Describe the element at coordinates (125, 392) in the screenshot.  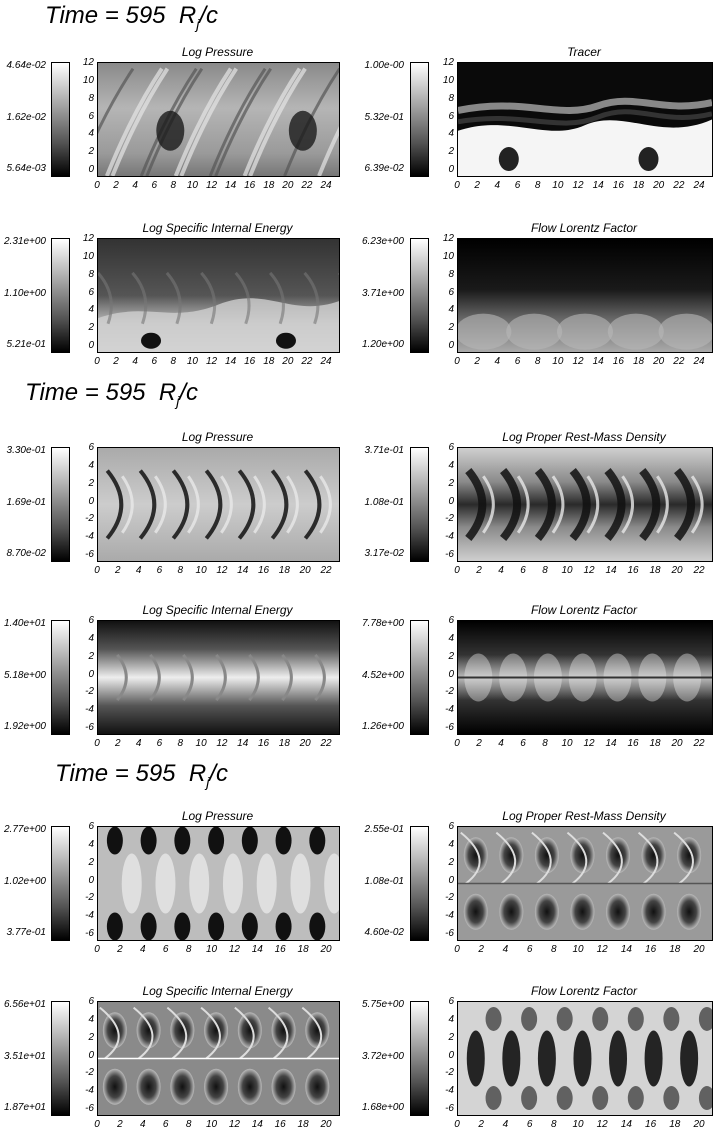
I see `time-value: 595` at that location.